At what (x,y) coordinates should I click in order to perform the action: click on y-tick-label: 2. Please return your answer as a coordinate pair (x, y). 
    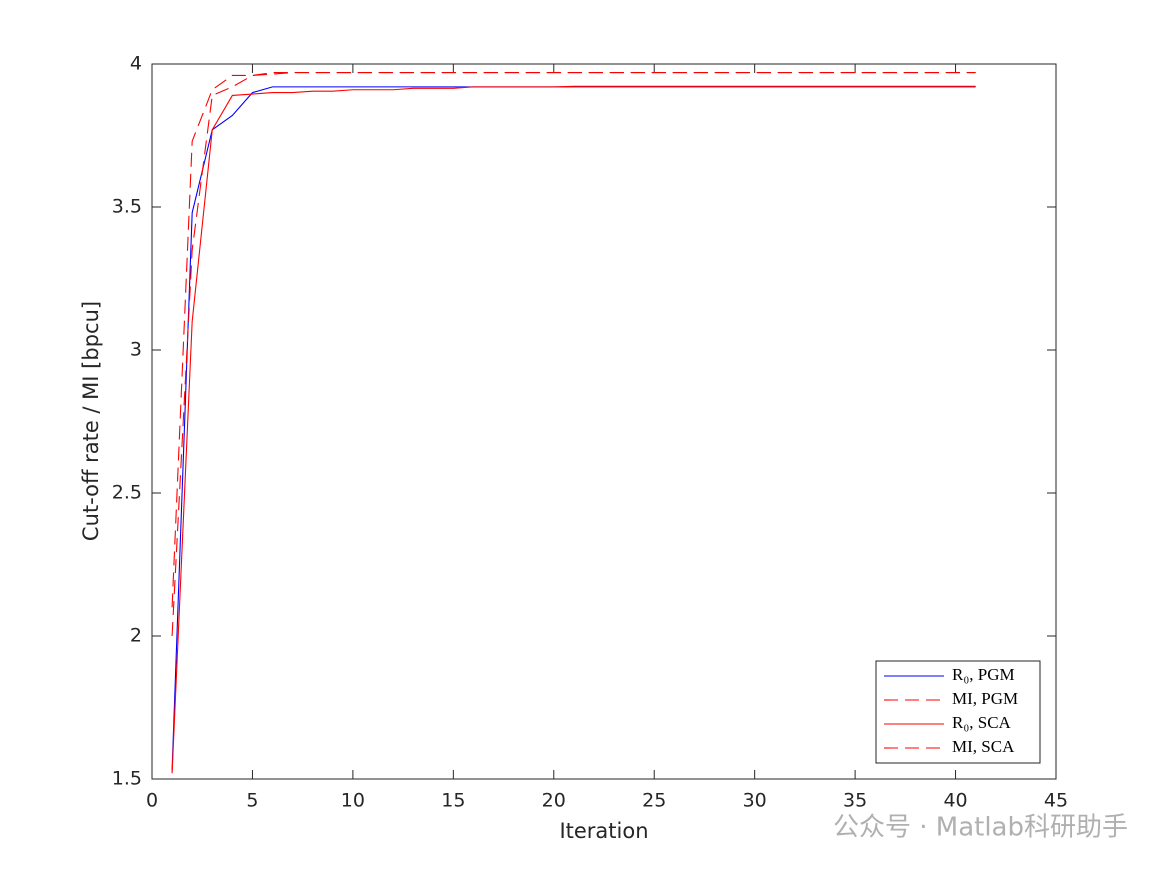
    Looking at the image, I should click on (136, 636).